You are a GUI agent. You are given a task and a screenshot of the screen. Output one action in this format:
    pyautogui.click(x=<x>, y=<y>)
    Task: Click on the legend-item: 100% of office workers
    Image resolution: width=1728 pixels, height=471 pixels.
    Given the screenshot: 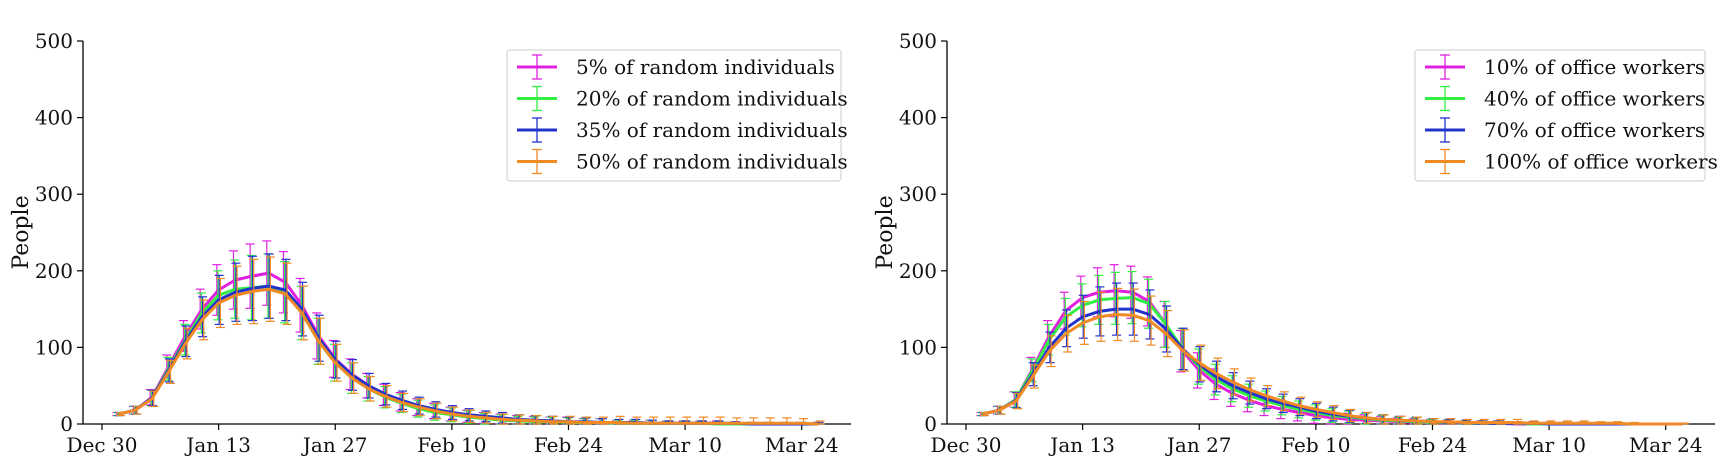 What is the action you would take?
    pyautogui.click(x=1571, y=161)
    